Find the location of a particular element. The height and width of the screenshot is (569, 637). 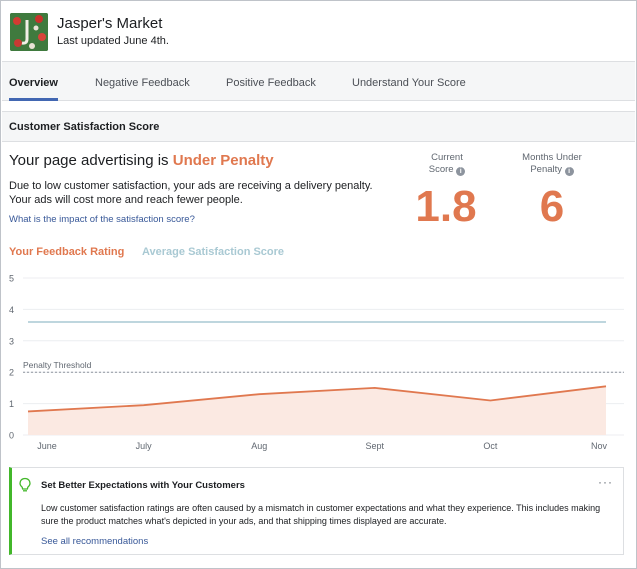

status-prefix: Your page advertising is is located at coordinates (89, 160).